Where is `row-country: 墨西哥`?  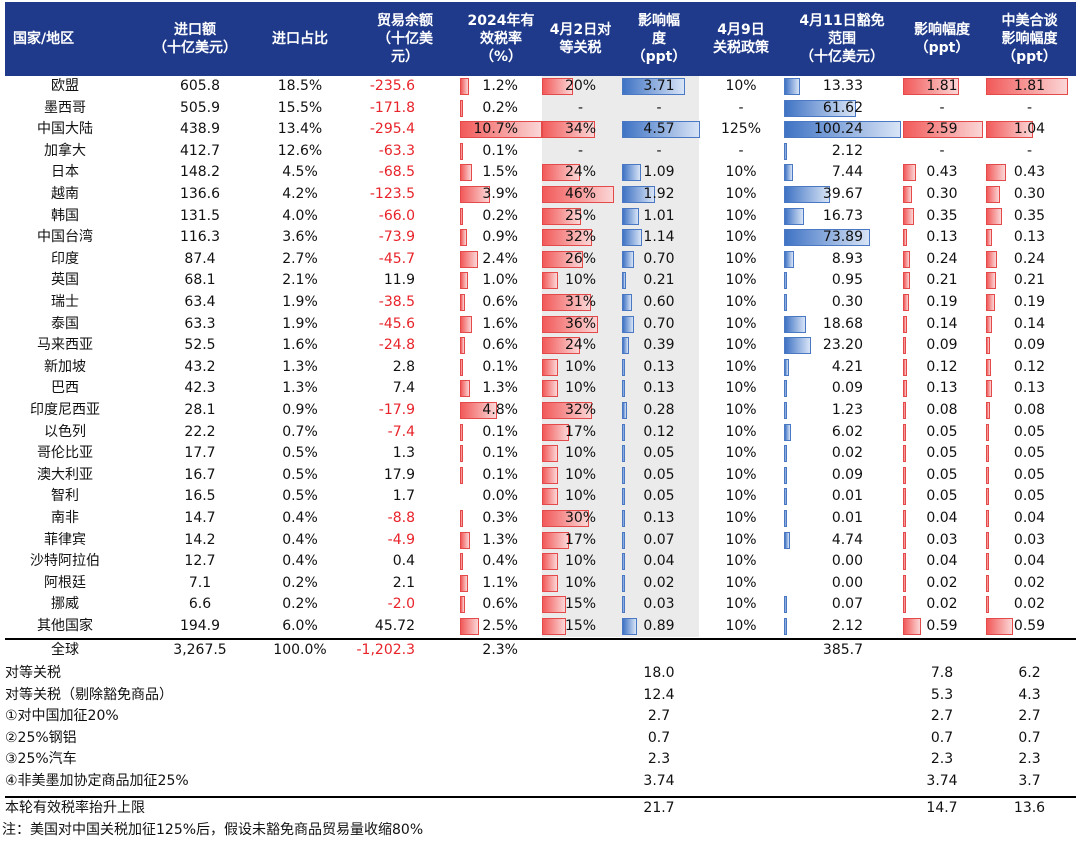 row-country: 墨西哥 is located at coordinates (65, 107).